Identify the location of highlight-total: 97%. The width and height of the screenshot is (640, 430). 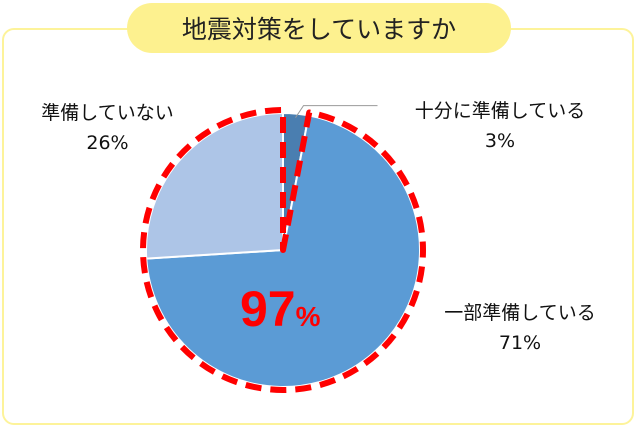
(280, 309).